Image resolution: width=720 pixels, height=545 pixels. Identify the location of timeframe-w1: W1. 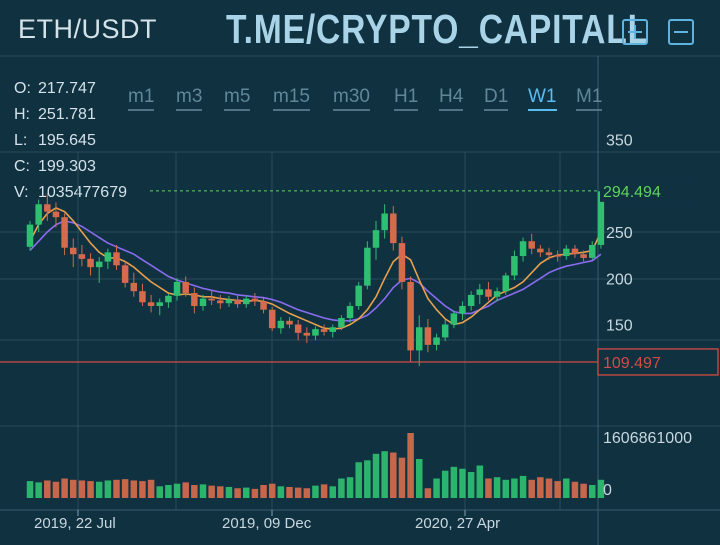
(542, 98).